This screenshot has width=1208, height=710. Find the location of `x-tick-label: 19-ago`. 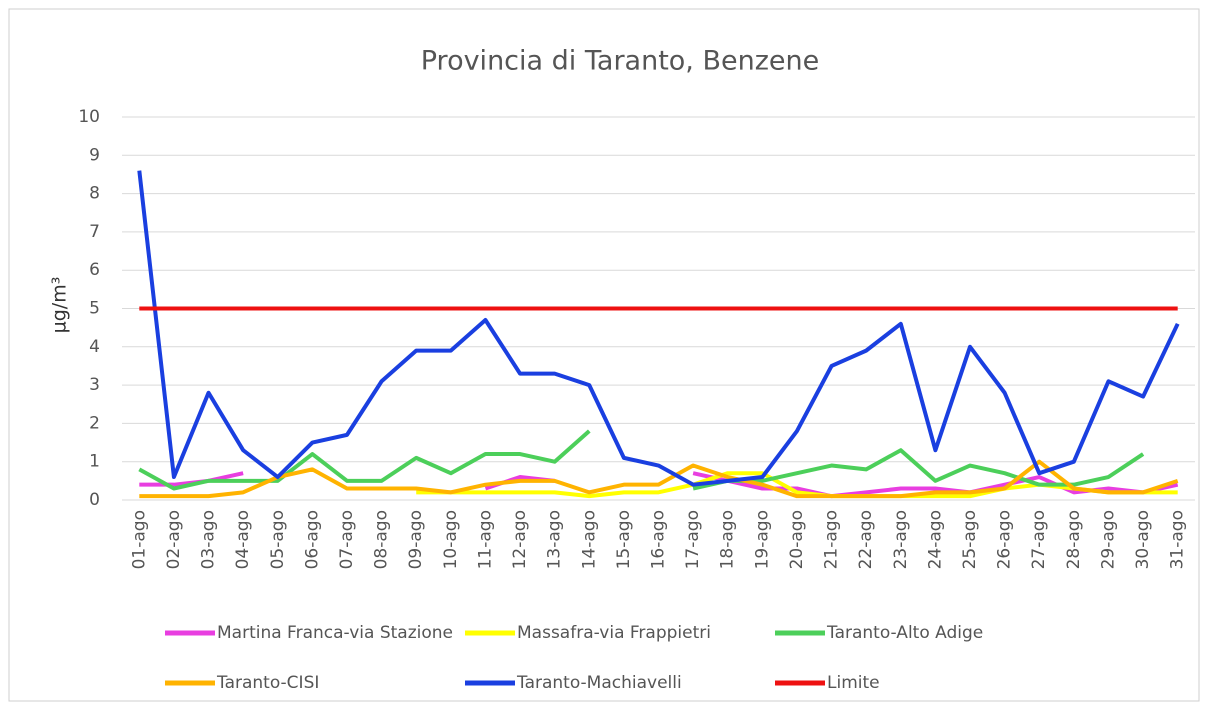

x-tick-label: 19-ago is located at coordinates (762, 539).